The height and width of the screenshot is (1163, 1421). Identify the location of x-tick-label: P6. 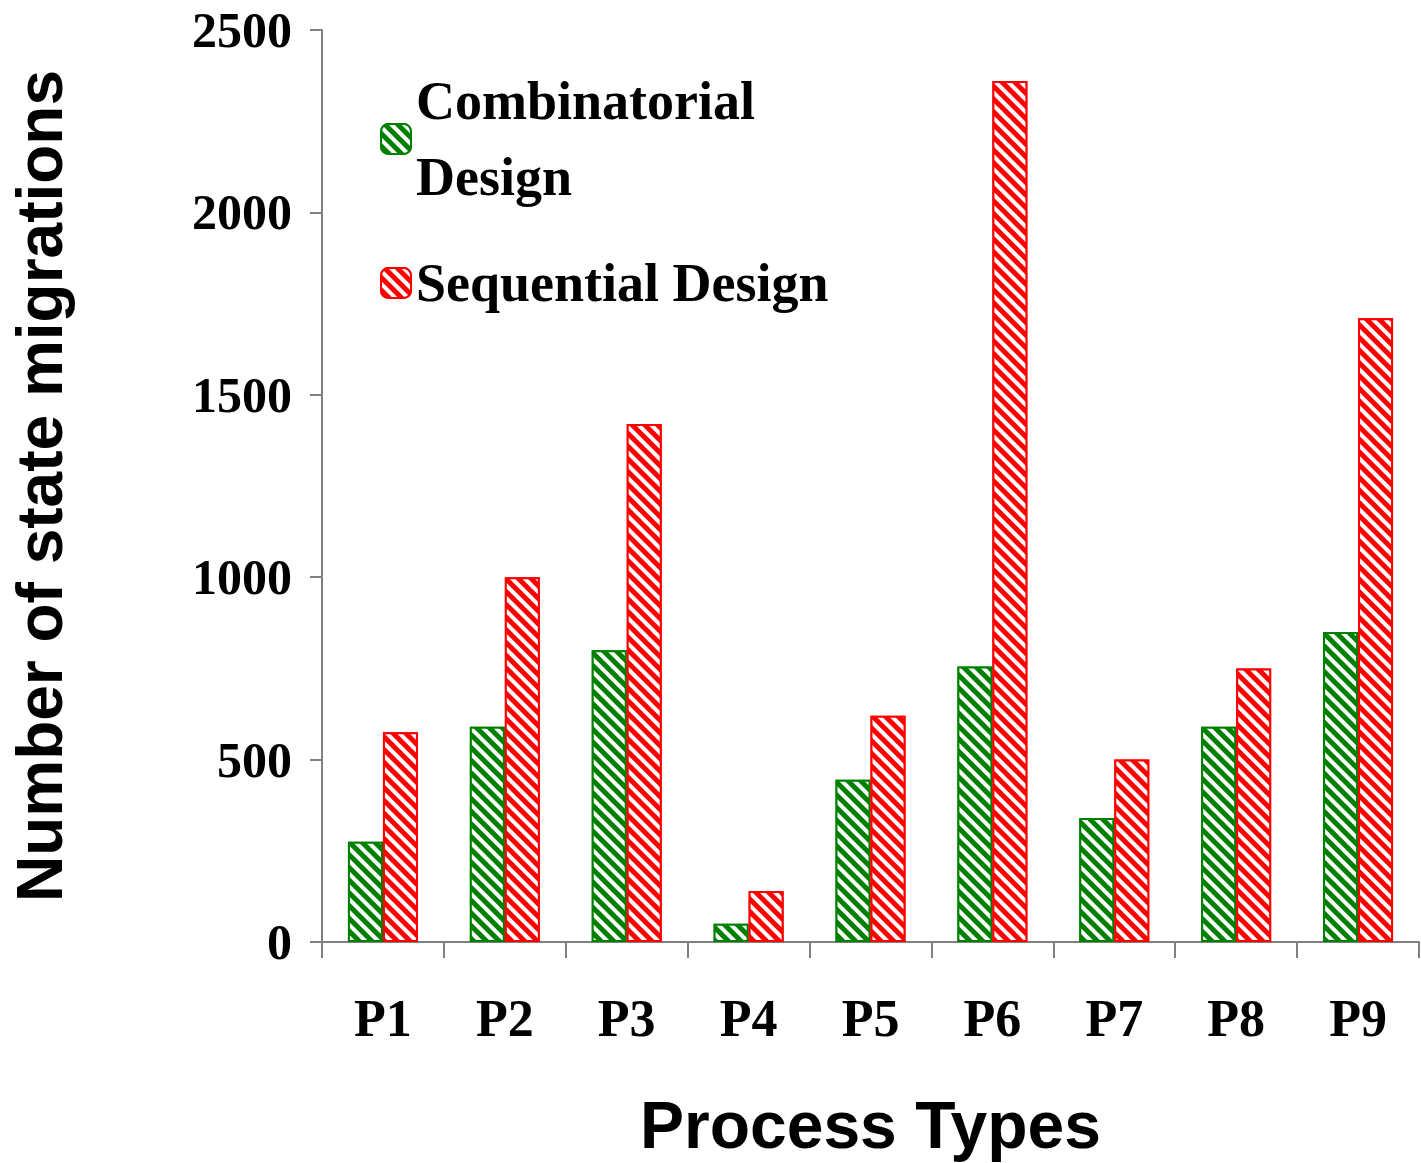
(992, 1018).